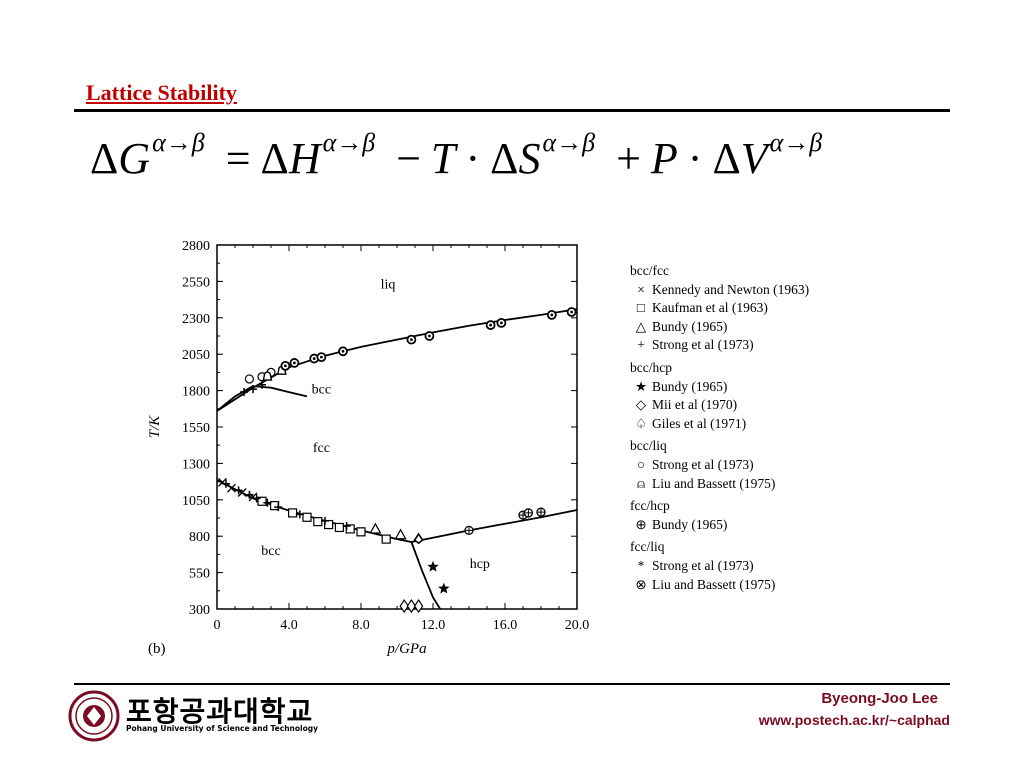 The height and width of the screenshot is (768, 1024). Describe the element at coordinates (760, 465) in the screenshot. I see `legend-item: ○ Strong et al (1973)` at that location.